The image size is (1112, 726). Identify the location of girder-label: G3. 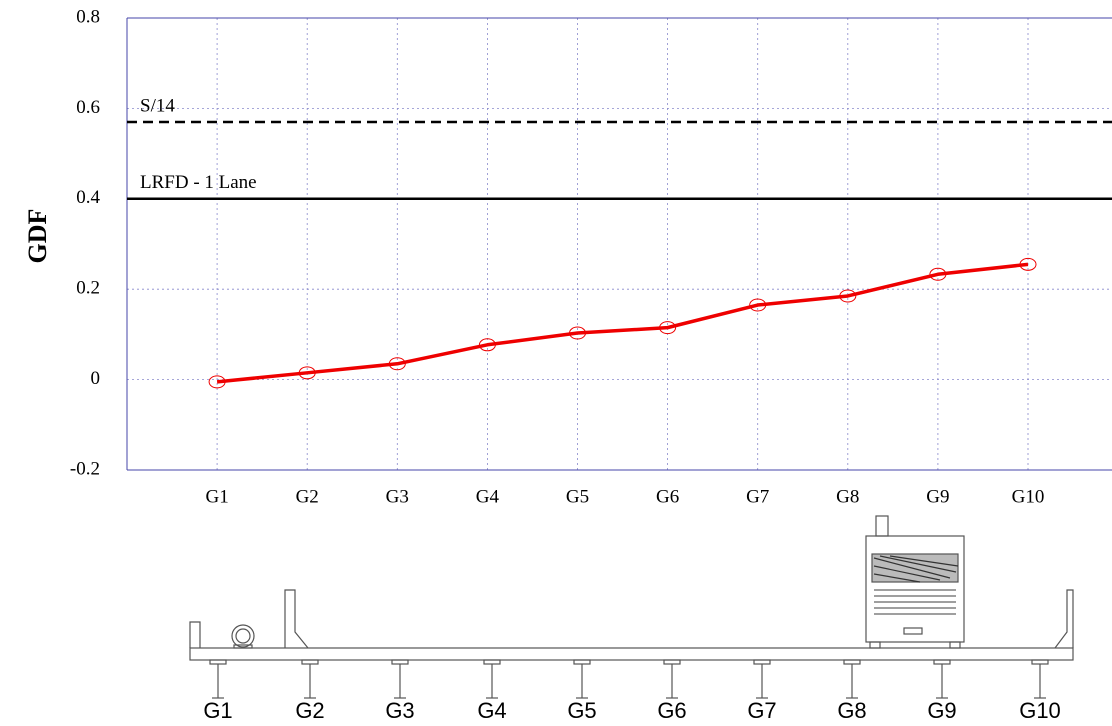
(399, 710).